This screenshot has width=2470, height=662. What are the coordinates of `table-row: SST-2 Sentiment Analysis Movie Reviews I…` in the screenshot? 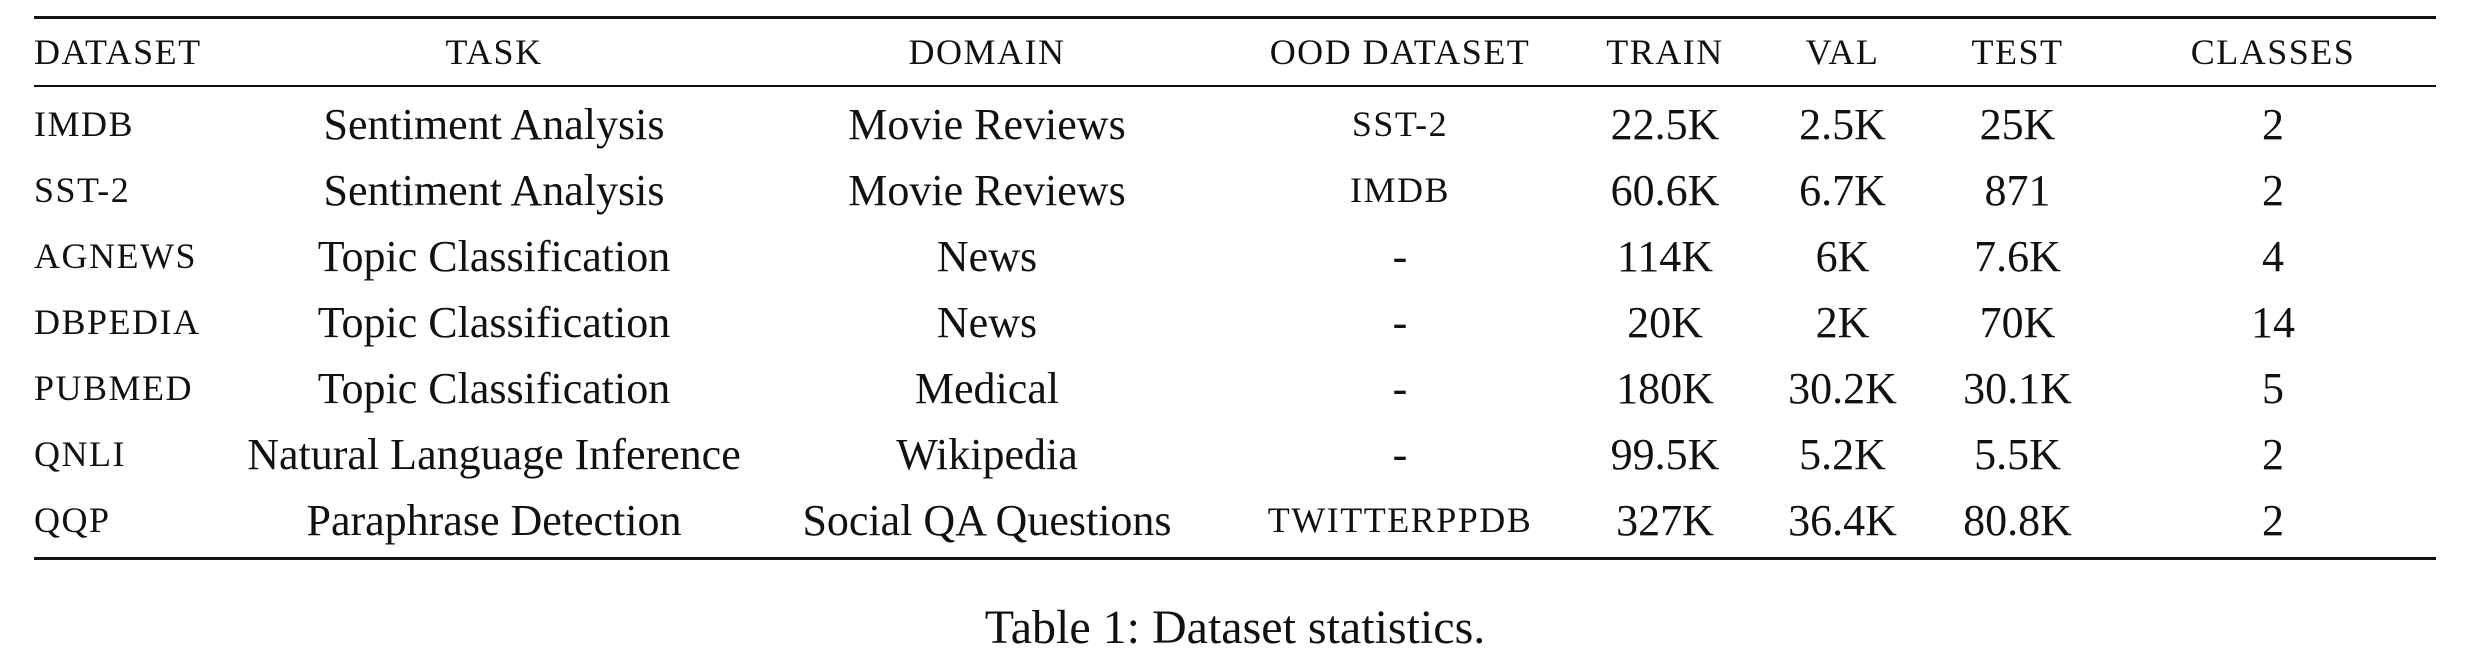 It's located at (1235, 190).